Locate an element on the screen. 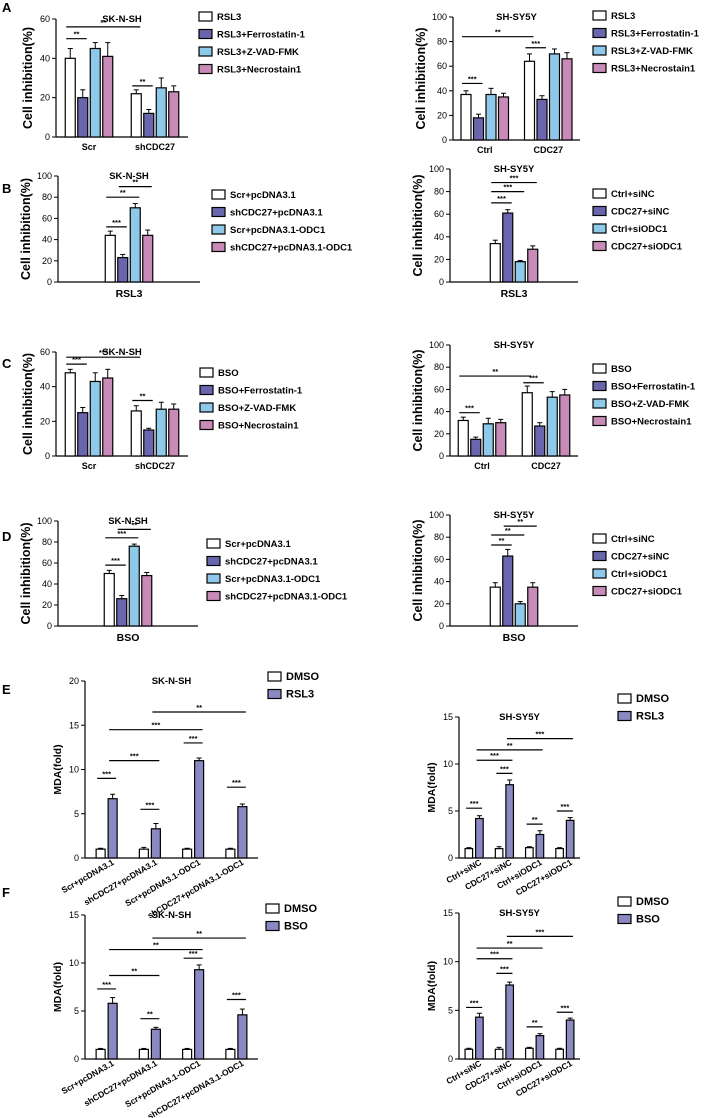 This screenshot has width=708, height=1118. x-tick-label: Scr is located at coordinates (89, 147).